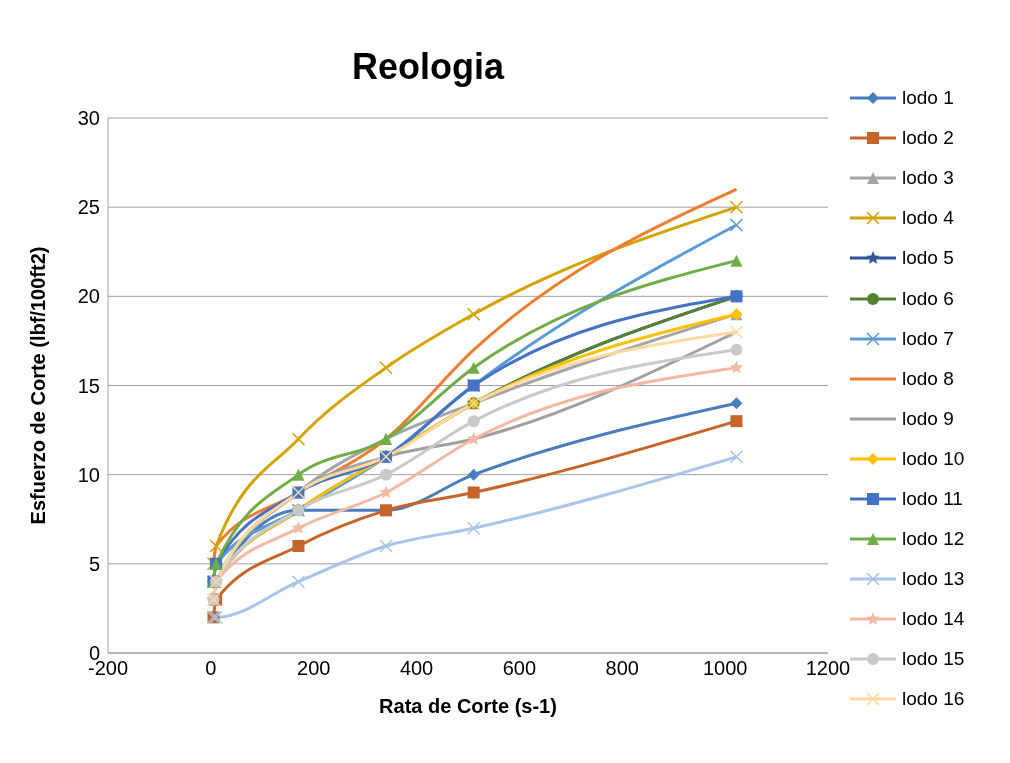 The width and height of the screenshot is (1010, 763). Describe the element at coordinates (928, 418) in the screenshot. I see `legend-label: lodo 9` at that location.